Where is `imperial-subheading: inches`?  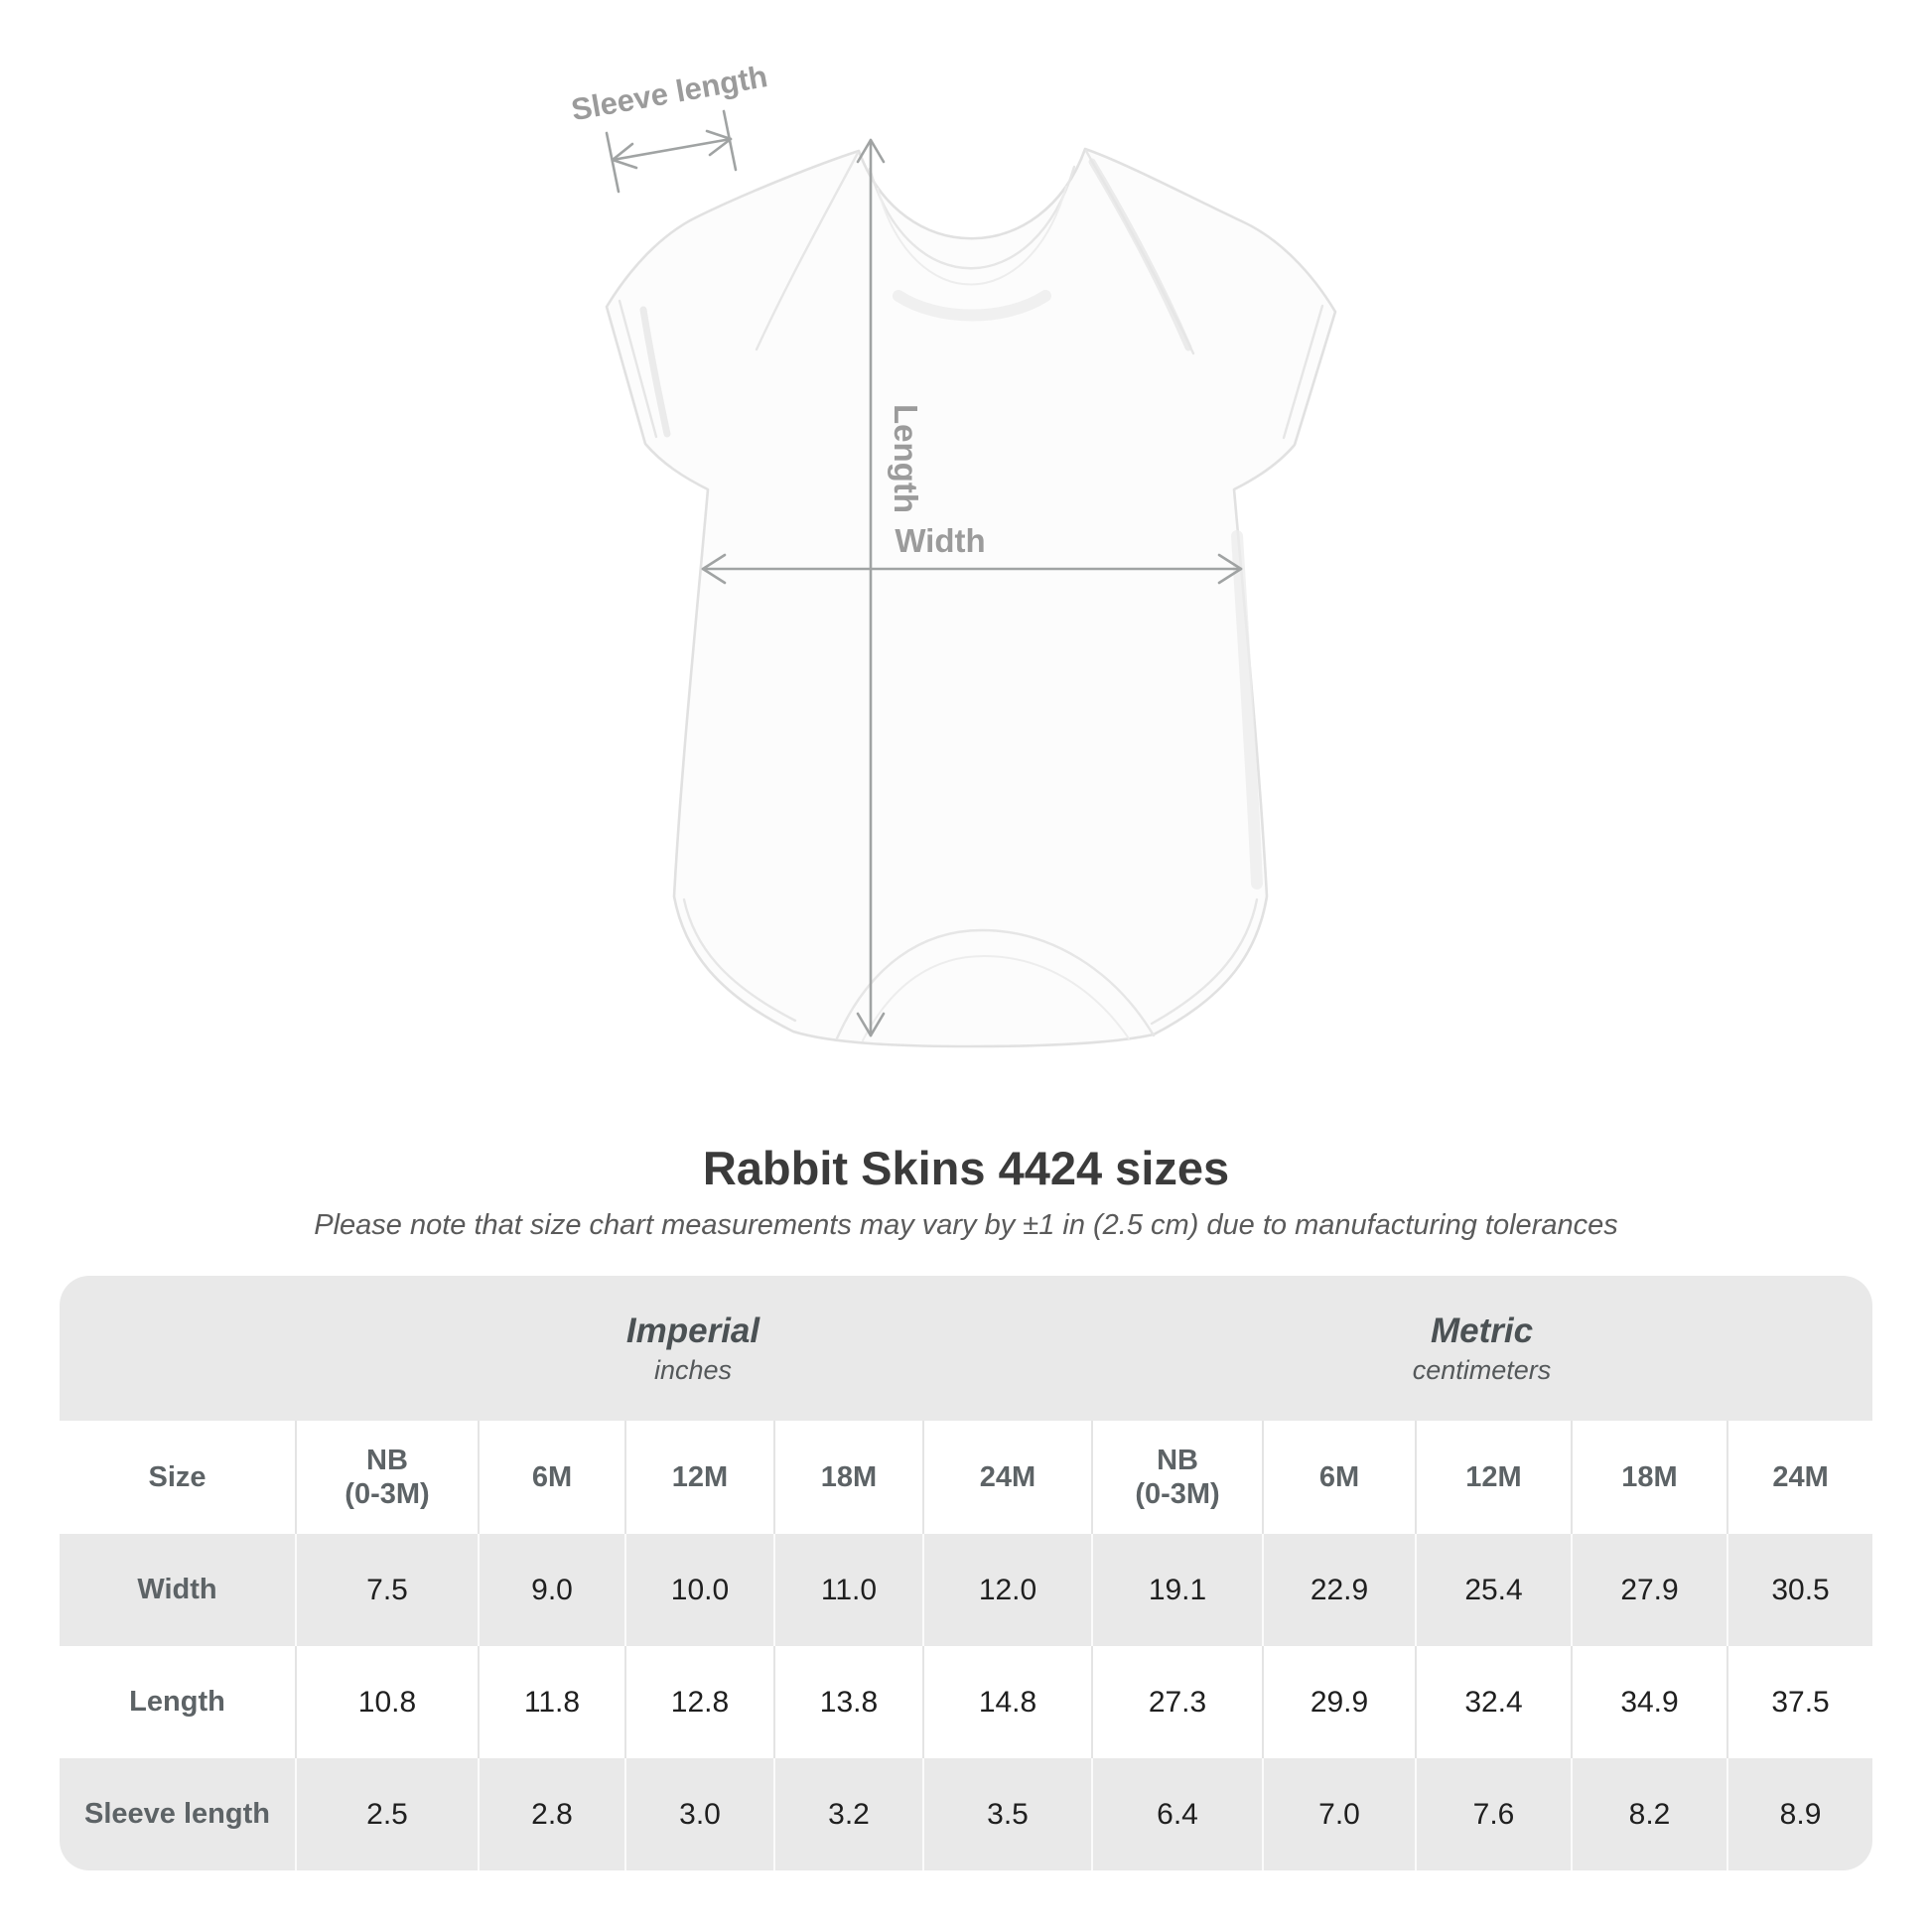
imperial-subheading: inches is located at coordinates (693, 1370).